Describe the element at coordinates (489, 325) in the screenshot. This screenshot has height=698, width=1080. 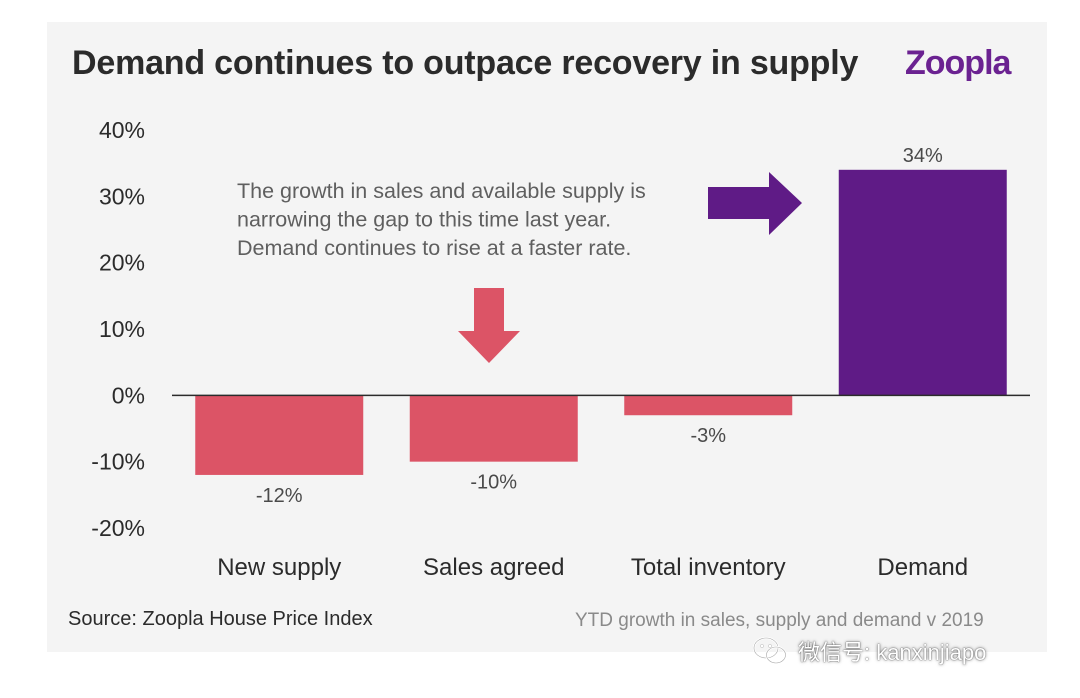
I see `down-arrow-icon` at that location.